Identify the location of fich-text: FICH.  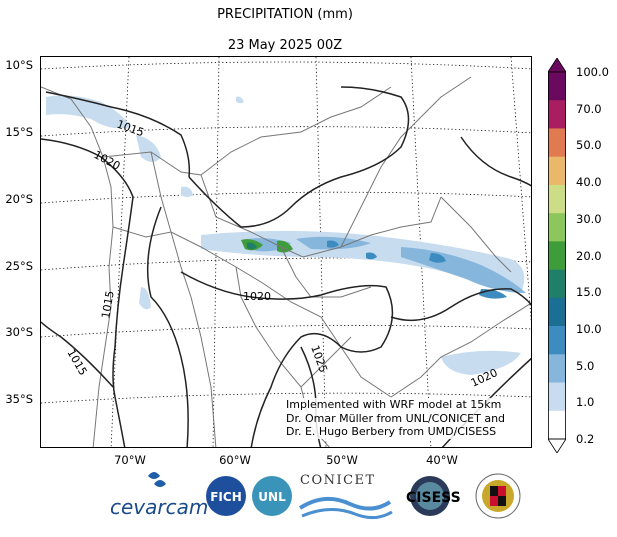
(226, 497).